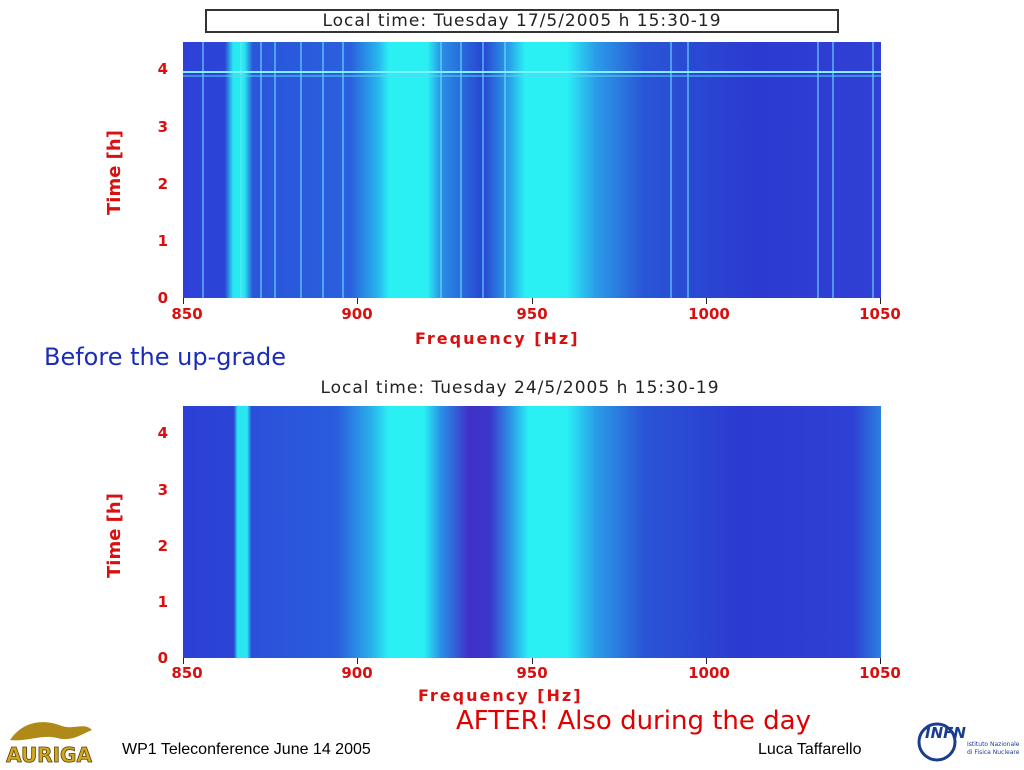  What do you see at coordinates (633, 721) in the screenshot?
I see `after-caption: AFTER! Also during the day` at bounding box center [633, 721].